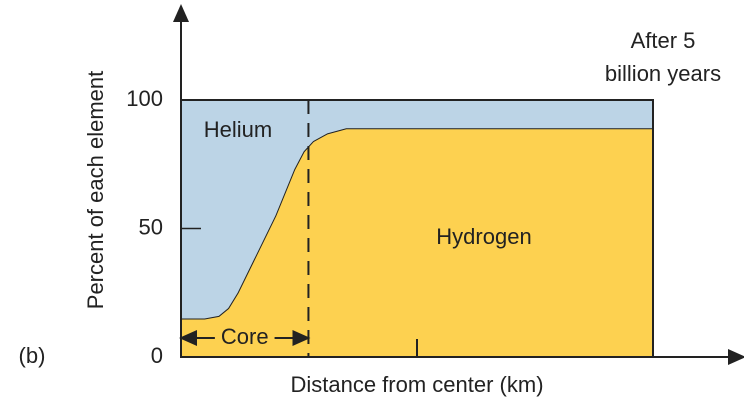 The image size is (744, 406). What do you see at coordinates (144, 98) in the screenshot?
I see `y-tick-label: 100` at bounding box center [144, 98].